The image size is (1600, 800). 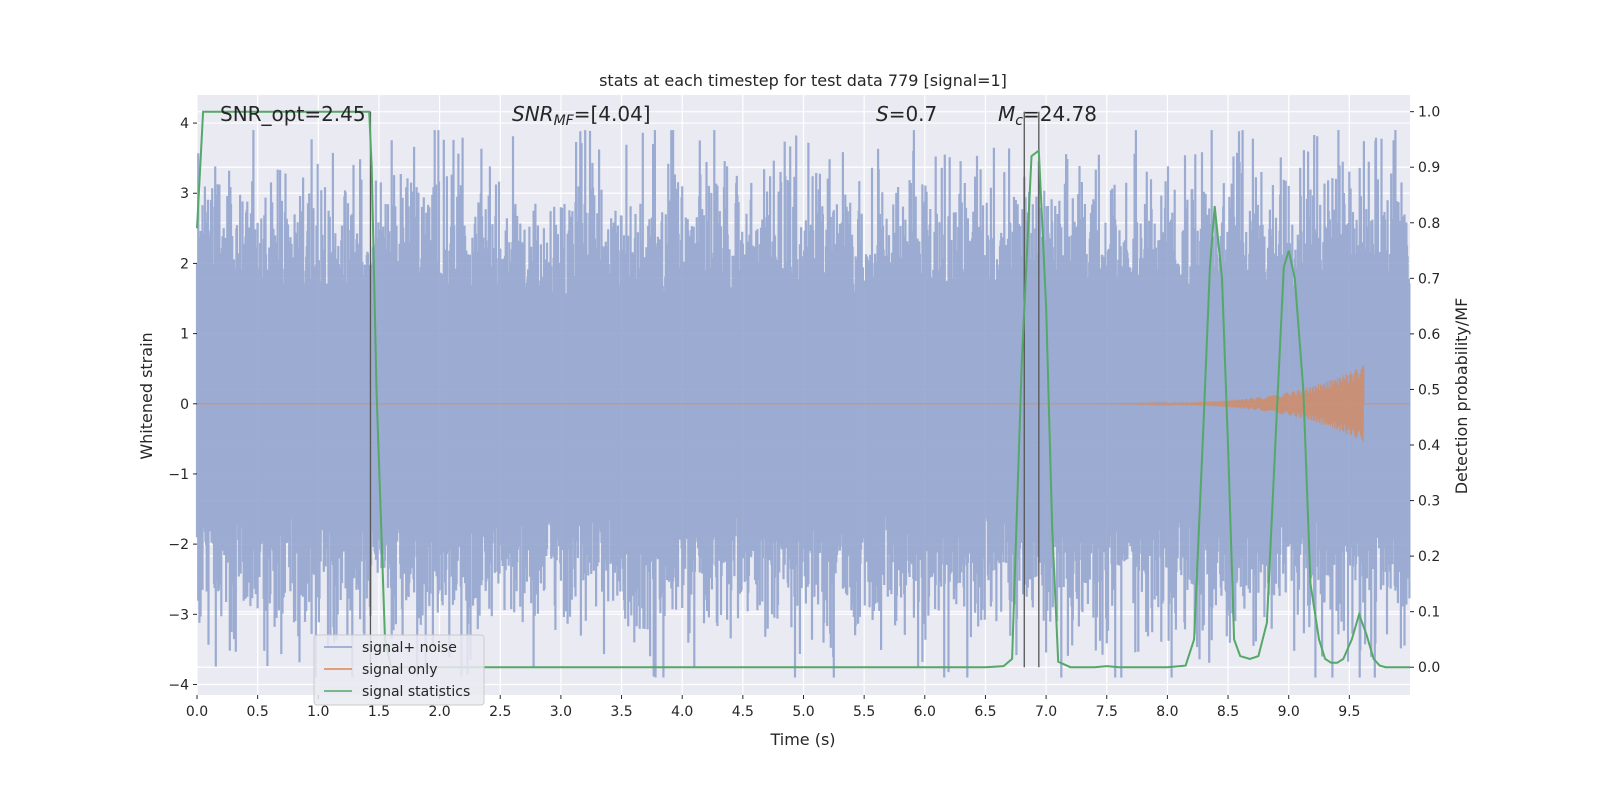 I want to click on annotation-mc: Mc=24.78, so click(x=1047, y=115).